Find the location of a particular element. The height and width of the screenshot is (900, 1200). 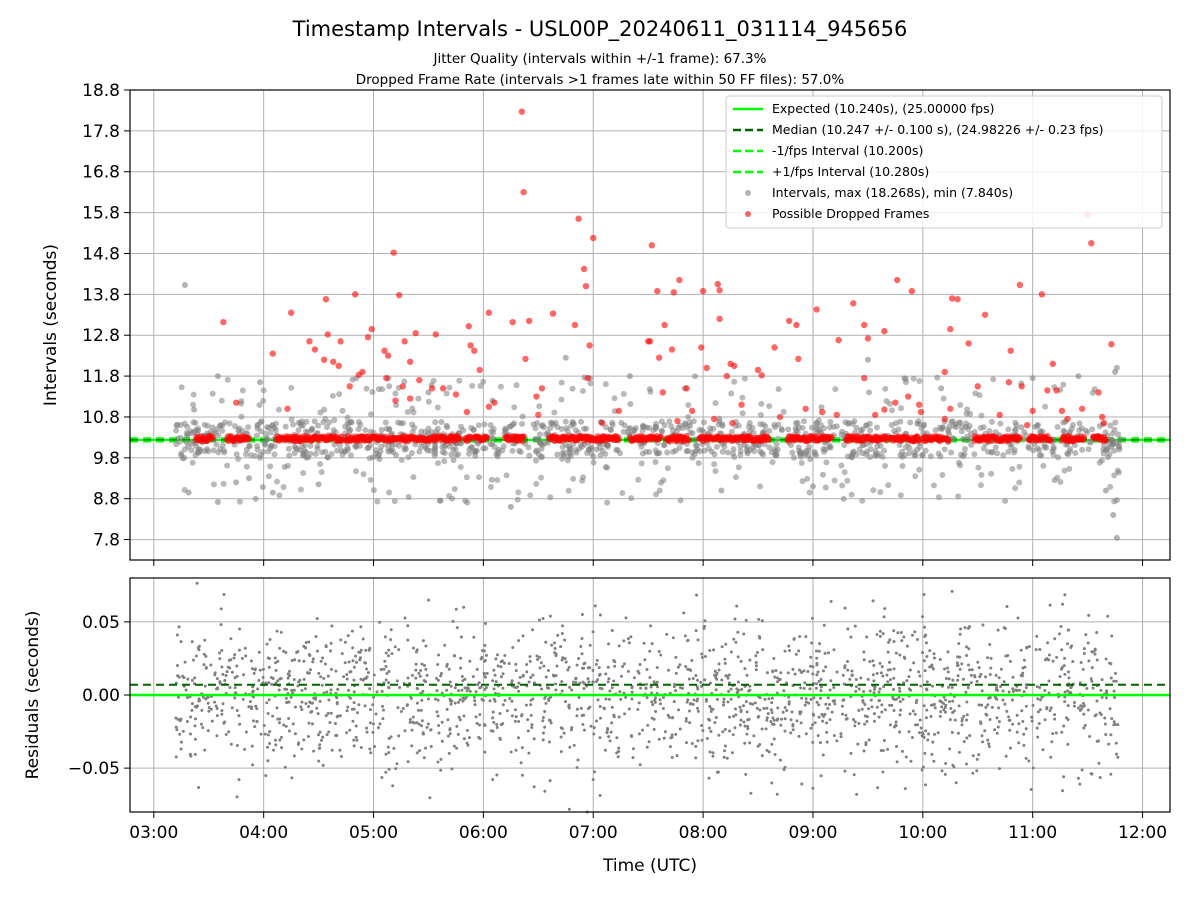

legend-plus-label: +1/fps Interval (10.280s) is located at coordinates (850, 171).